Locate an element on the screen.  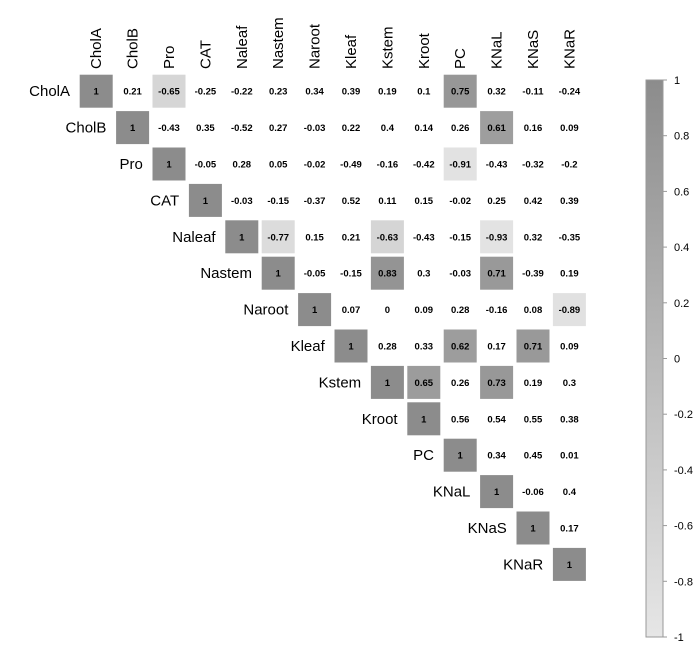
column-label: Nastem is located at coordinates (278, 43).